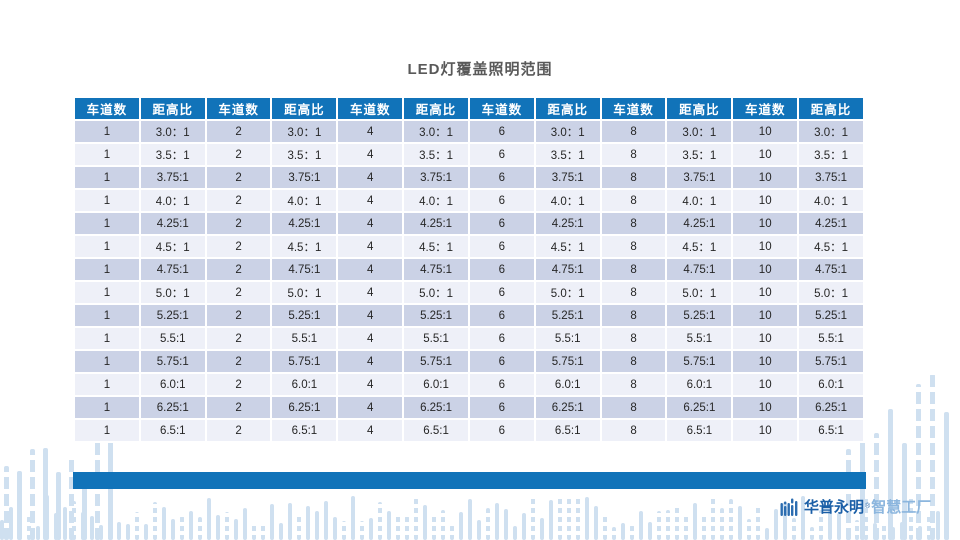 Image resolution: width=960 pixels, height=540 pixels. Describe the element at coordinates (699, 177) in the screenshot. I see `ratio-cell: 3.75:1` at that location.